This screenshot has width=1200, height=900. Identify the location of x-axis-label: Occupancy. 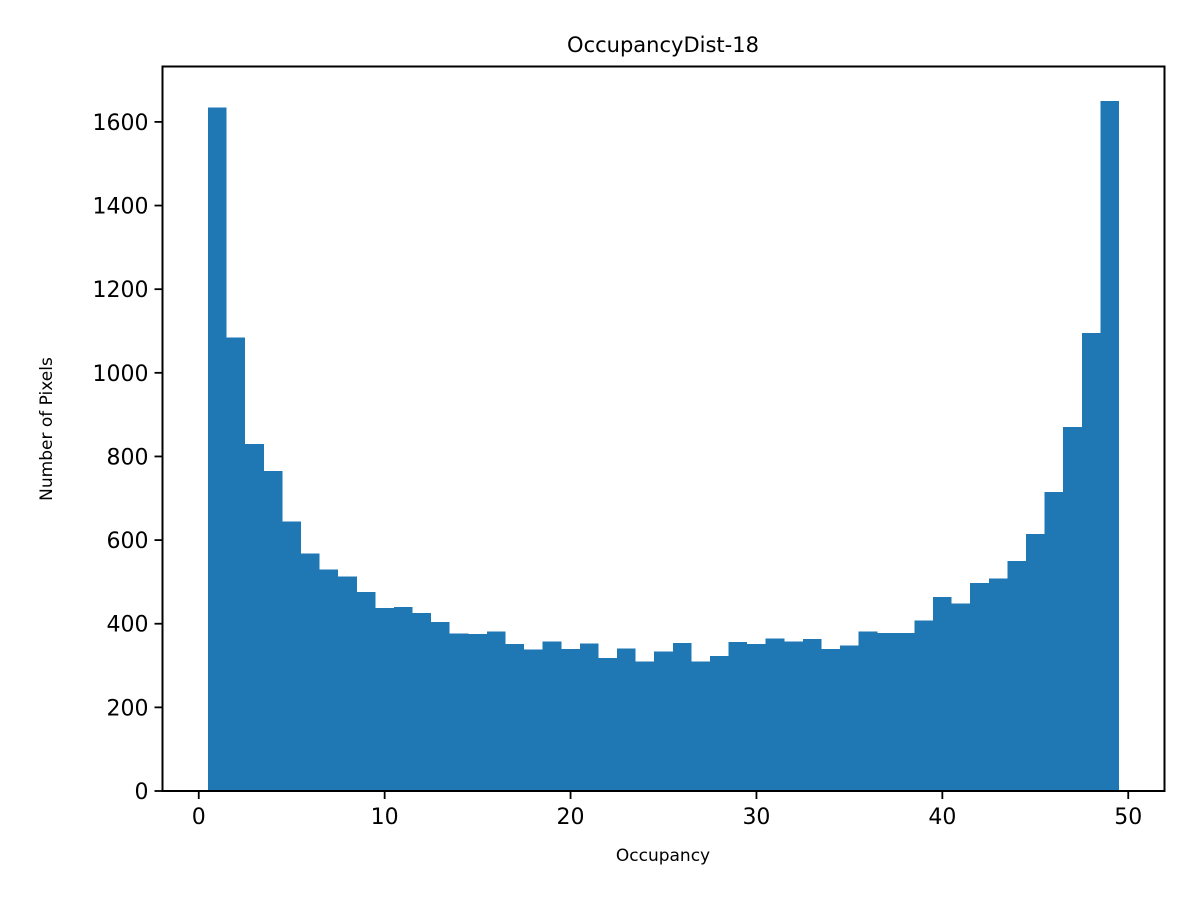
(663, 856).